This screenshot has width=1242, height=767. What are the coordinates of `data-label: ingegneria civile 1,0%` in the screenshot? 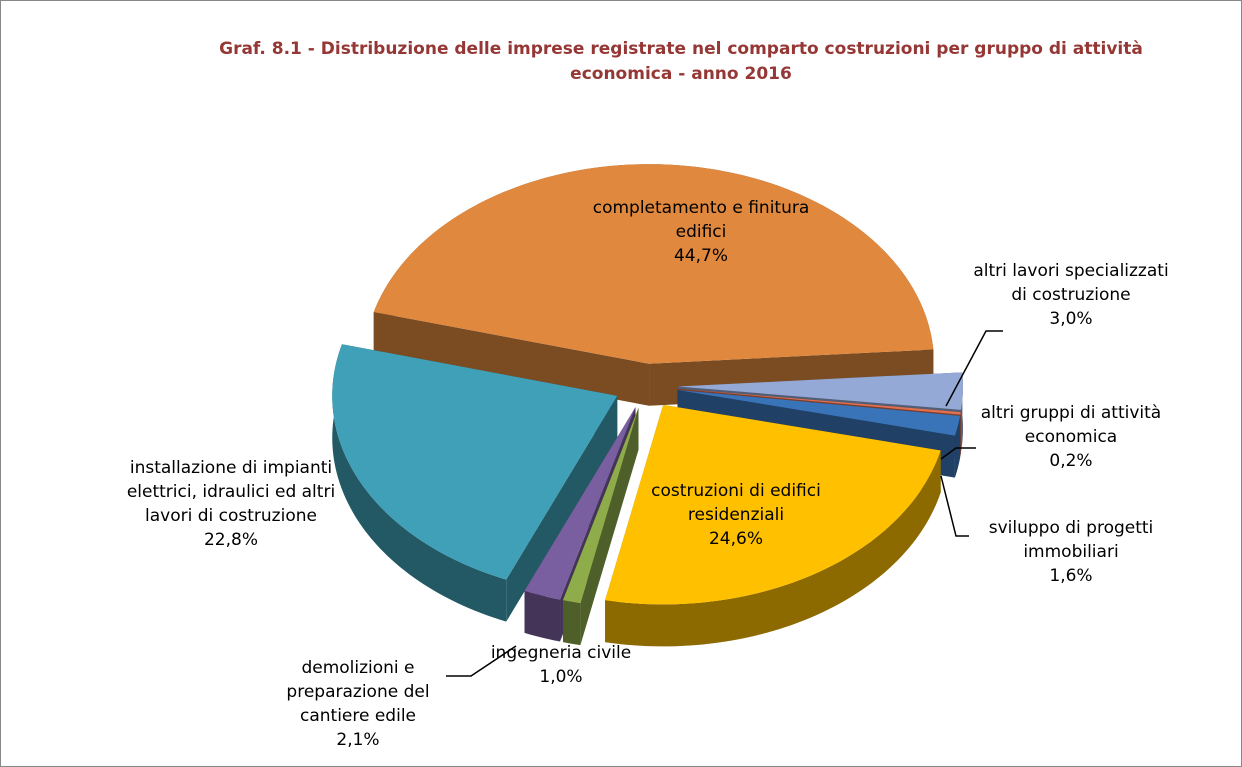 It's located at (561, 665).